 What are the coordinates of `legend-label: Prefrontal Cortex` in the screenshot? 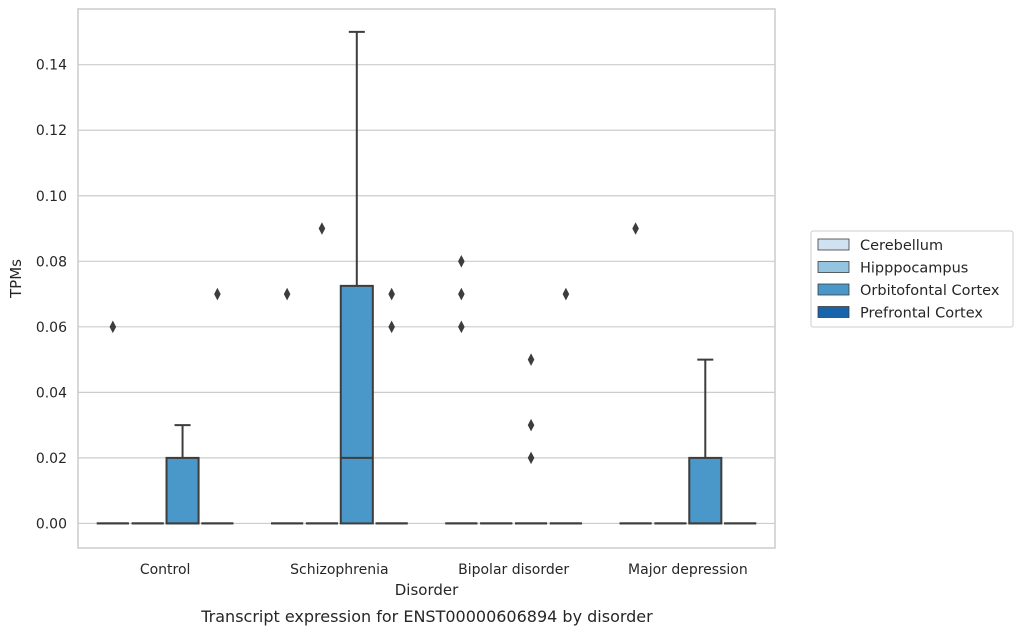 It's located at (921, 314).